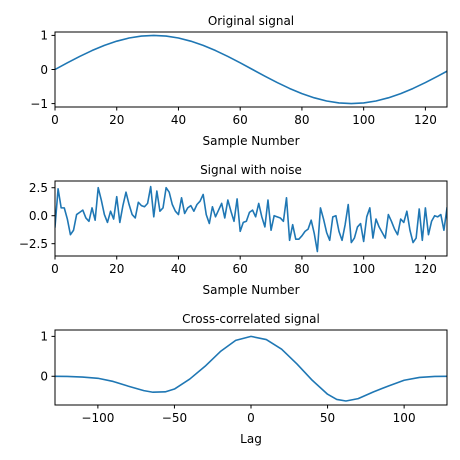 This screenshot has height=460, width=460. I want to click on cross-correlation-x-tick-label: −100, so click(97, 418).